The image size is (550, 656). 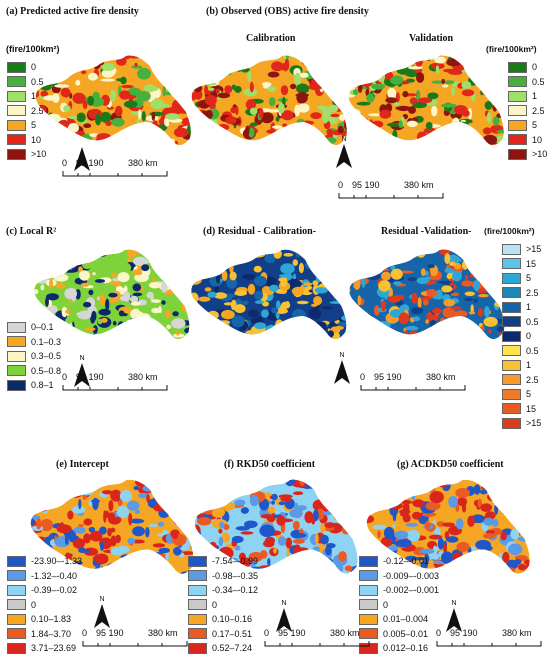 I want to click on unit-label-residual: (fire/100km²), so click(x=509, y=231).